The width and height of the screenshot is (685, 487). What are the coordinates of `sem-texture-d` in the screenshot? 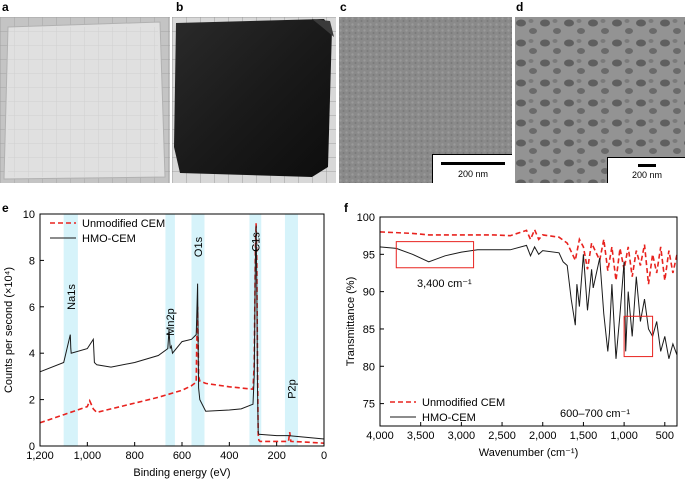 It's located at (600, 100).